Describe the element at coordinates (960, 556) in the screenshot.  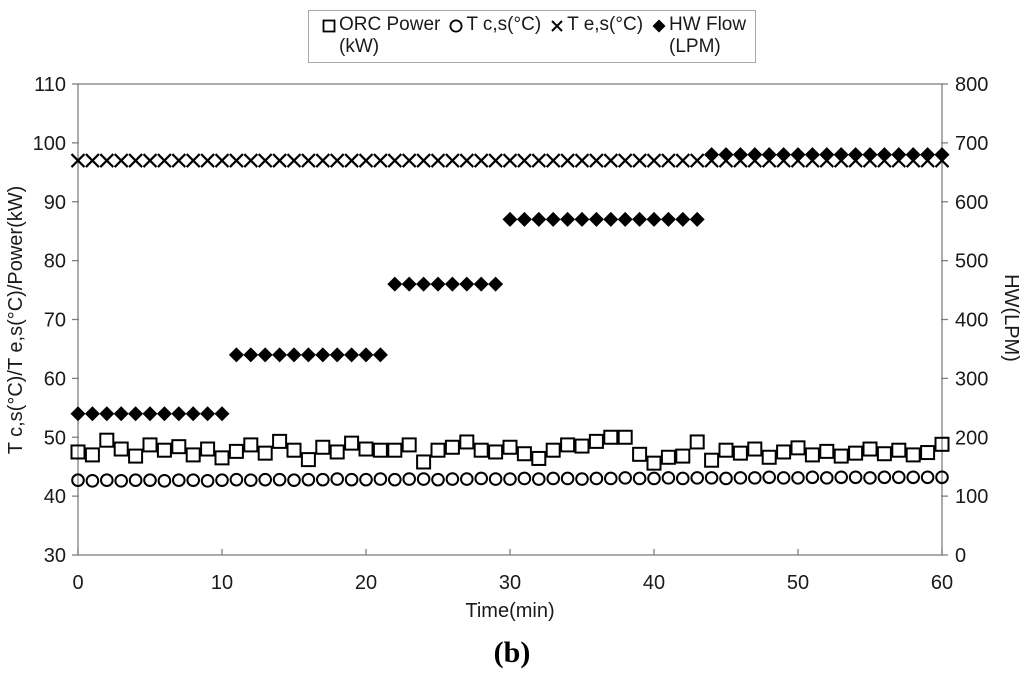
I see `right-axis-tick-label: 0` at that location.